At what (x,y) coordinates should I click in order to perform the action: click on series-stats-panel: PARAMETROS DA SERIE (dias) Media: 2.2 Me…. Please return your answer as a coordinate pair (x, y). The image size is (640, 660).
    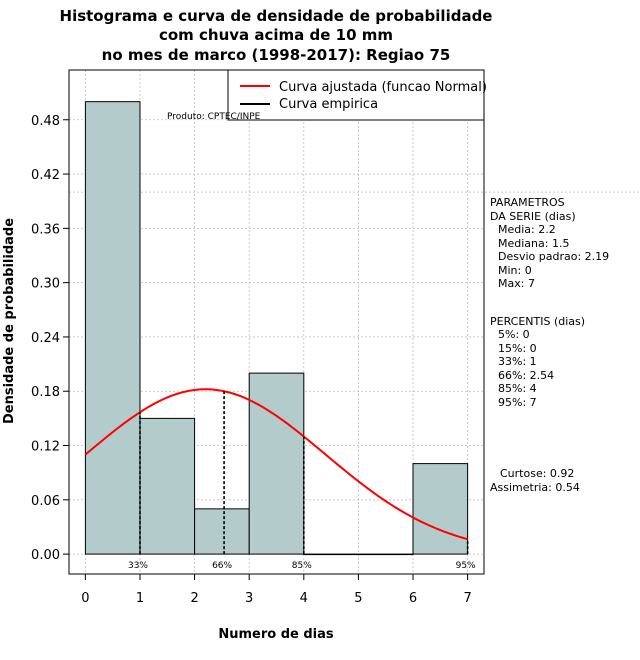
    Looking at the image, I should click on (564, 345).